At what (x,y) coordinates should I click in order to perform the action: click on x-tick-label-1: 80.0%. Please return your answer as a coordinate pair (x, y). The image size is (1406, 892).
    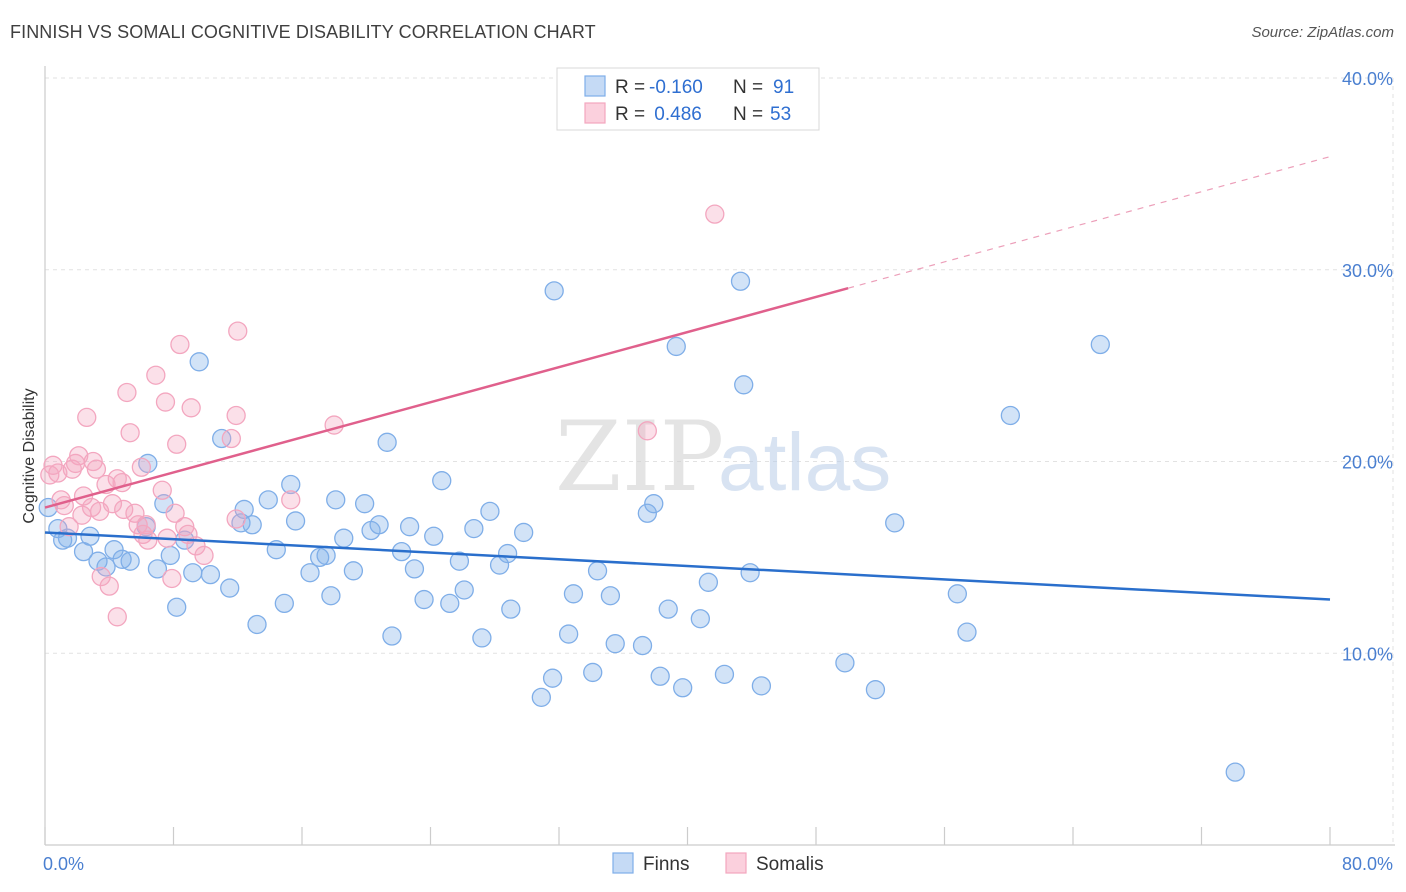
    Looking at the image, I should click on (1367, 864).